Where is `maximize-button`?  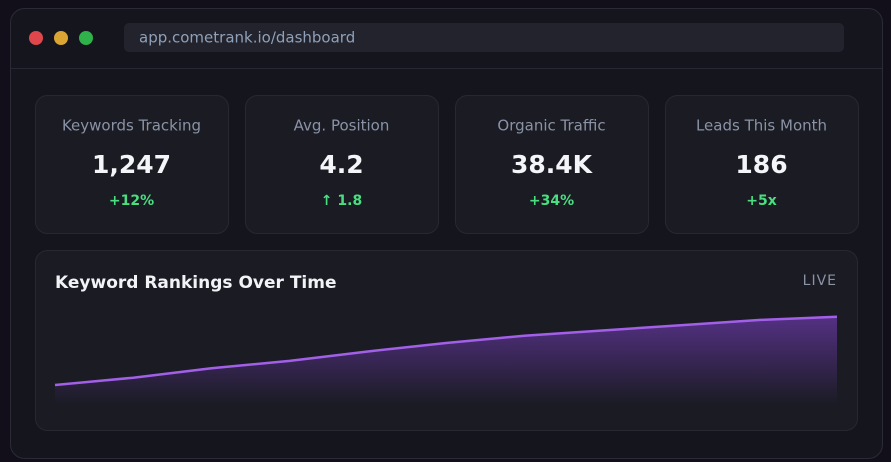 maximize-button is located at coordinates (86, 38).